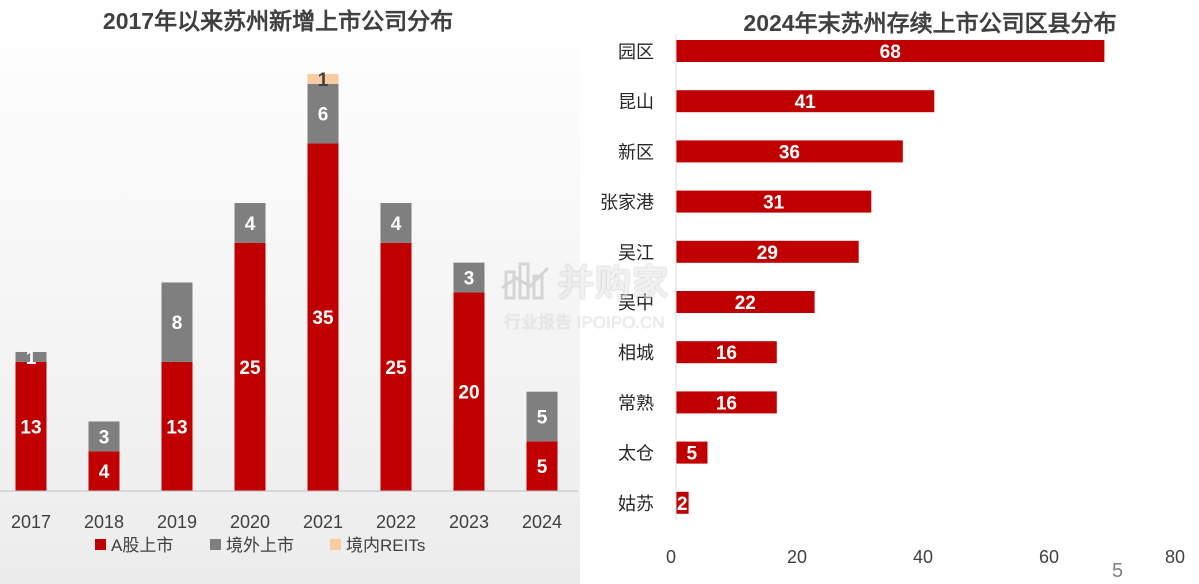  I want to click on x-tick-2023: 2023, so click(469, 522).